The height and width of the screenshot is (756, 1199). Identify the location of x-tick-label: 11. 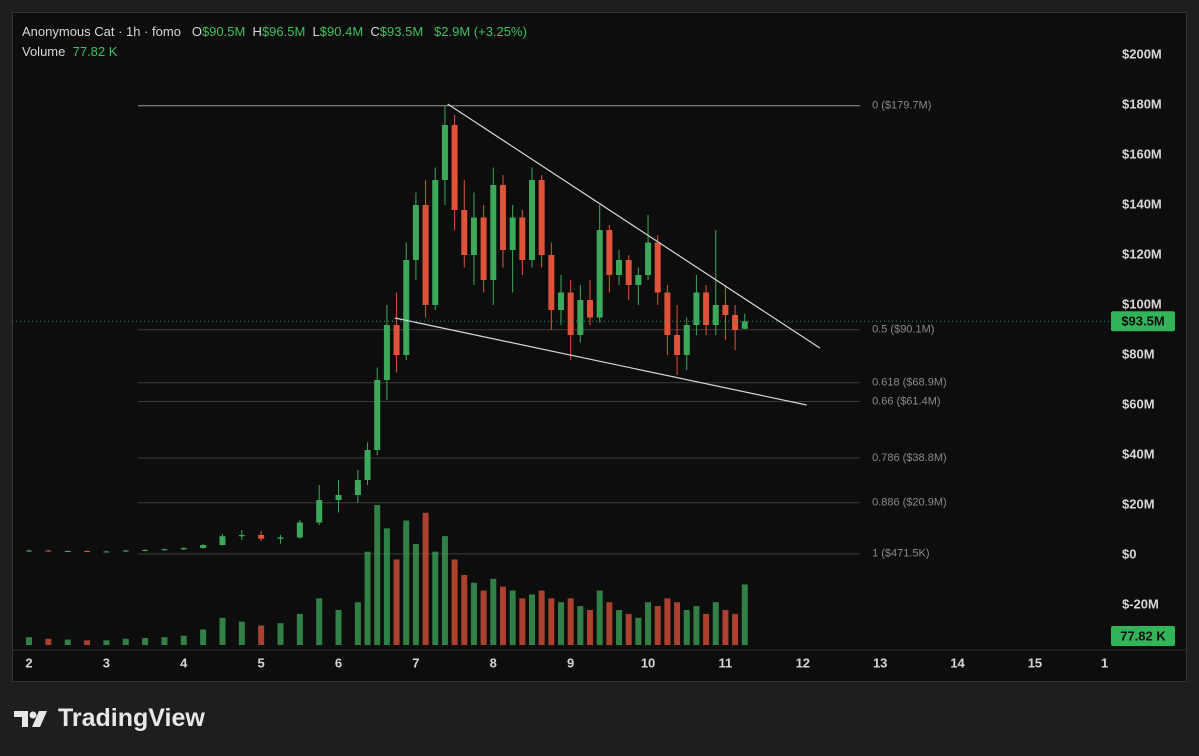
(726, 662).